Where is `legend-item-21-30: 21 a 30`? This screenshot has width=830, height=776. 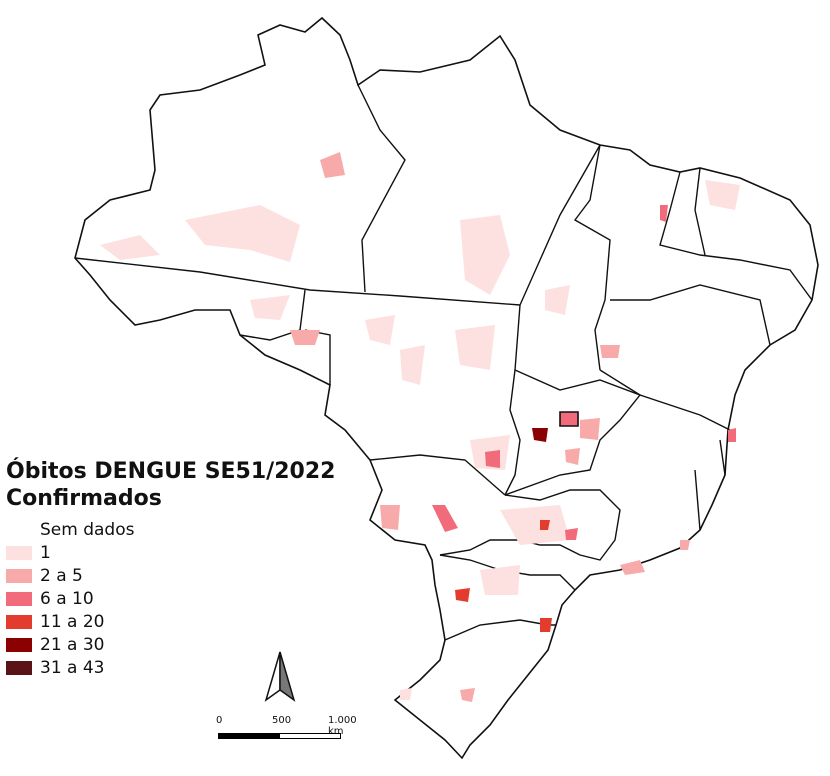
legend-item-21-30: 21 a 30 is located at coordinates (176, 644).